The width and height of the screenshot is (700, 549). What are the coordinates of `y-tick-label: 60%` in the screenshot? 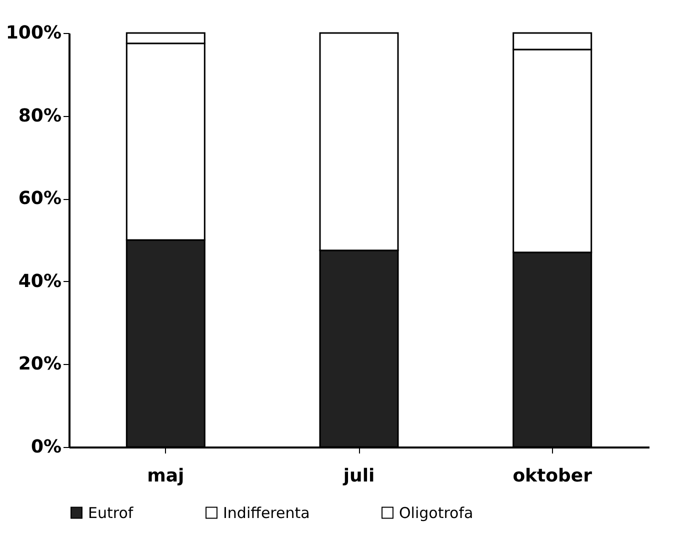 It's located at (40, 199).